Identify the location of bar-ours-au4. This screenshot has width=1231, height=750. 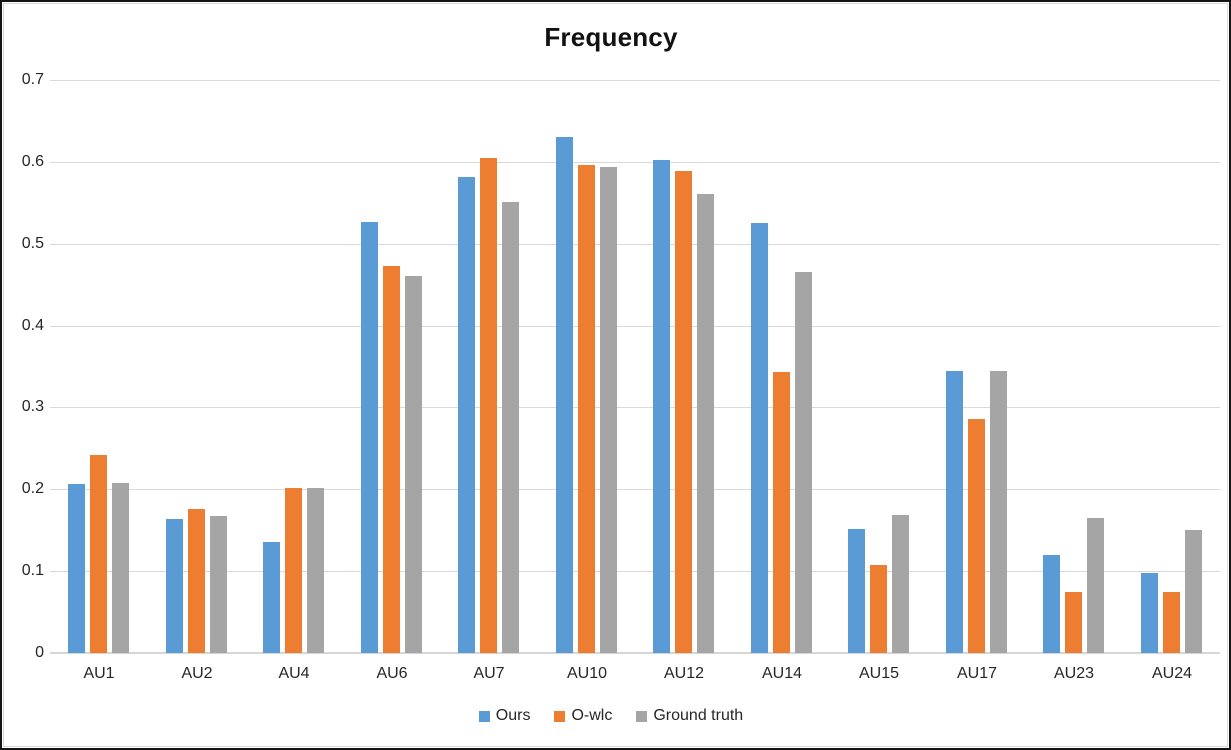
(271, 597).